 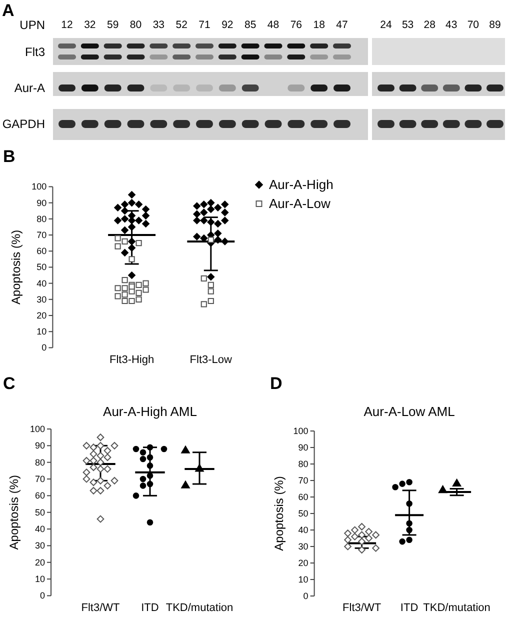 What do you see at coordinates (296, 25) in the screenshot?
I see `category-label: 76` at bounding box center [296, 25].